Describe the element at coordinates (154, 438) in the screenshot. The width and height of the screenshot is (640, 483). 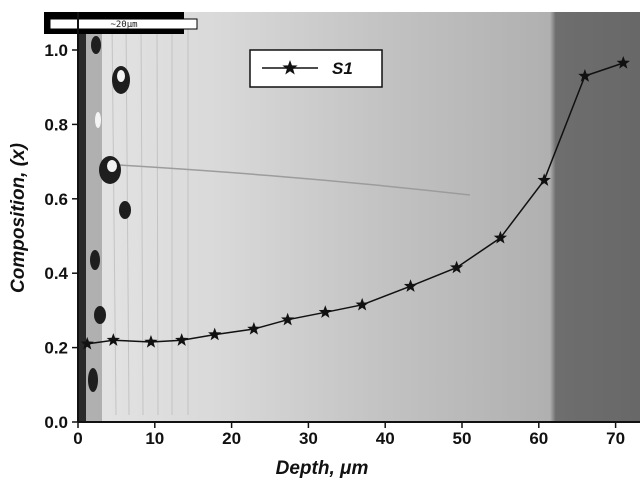
I see `x-tick-label: 10` at that location.